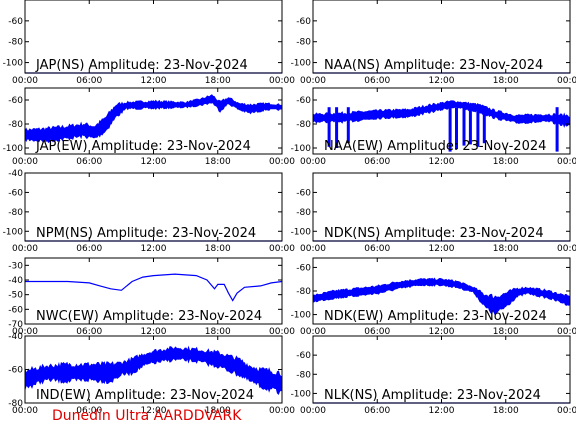 The width and height of the screenshot is (576, 432). I want to click on y-tick-label-6-0: -60, so click(303, 193).